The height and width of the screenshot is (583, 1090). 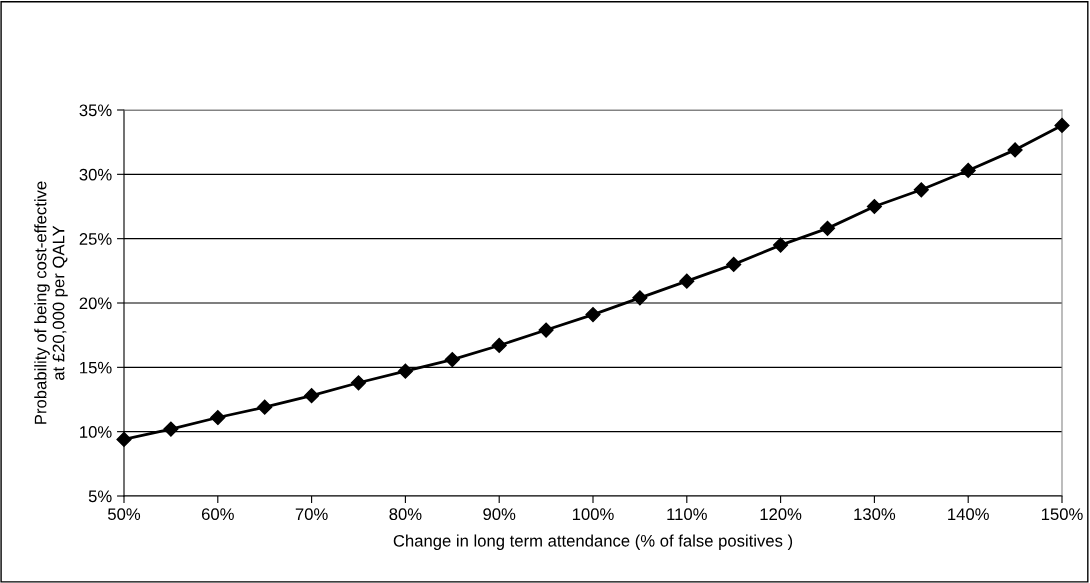 I want to click on x-tick-label: 70%, so click(x=311, y=514).